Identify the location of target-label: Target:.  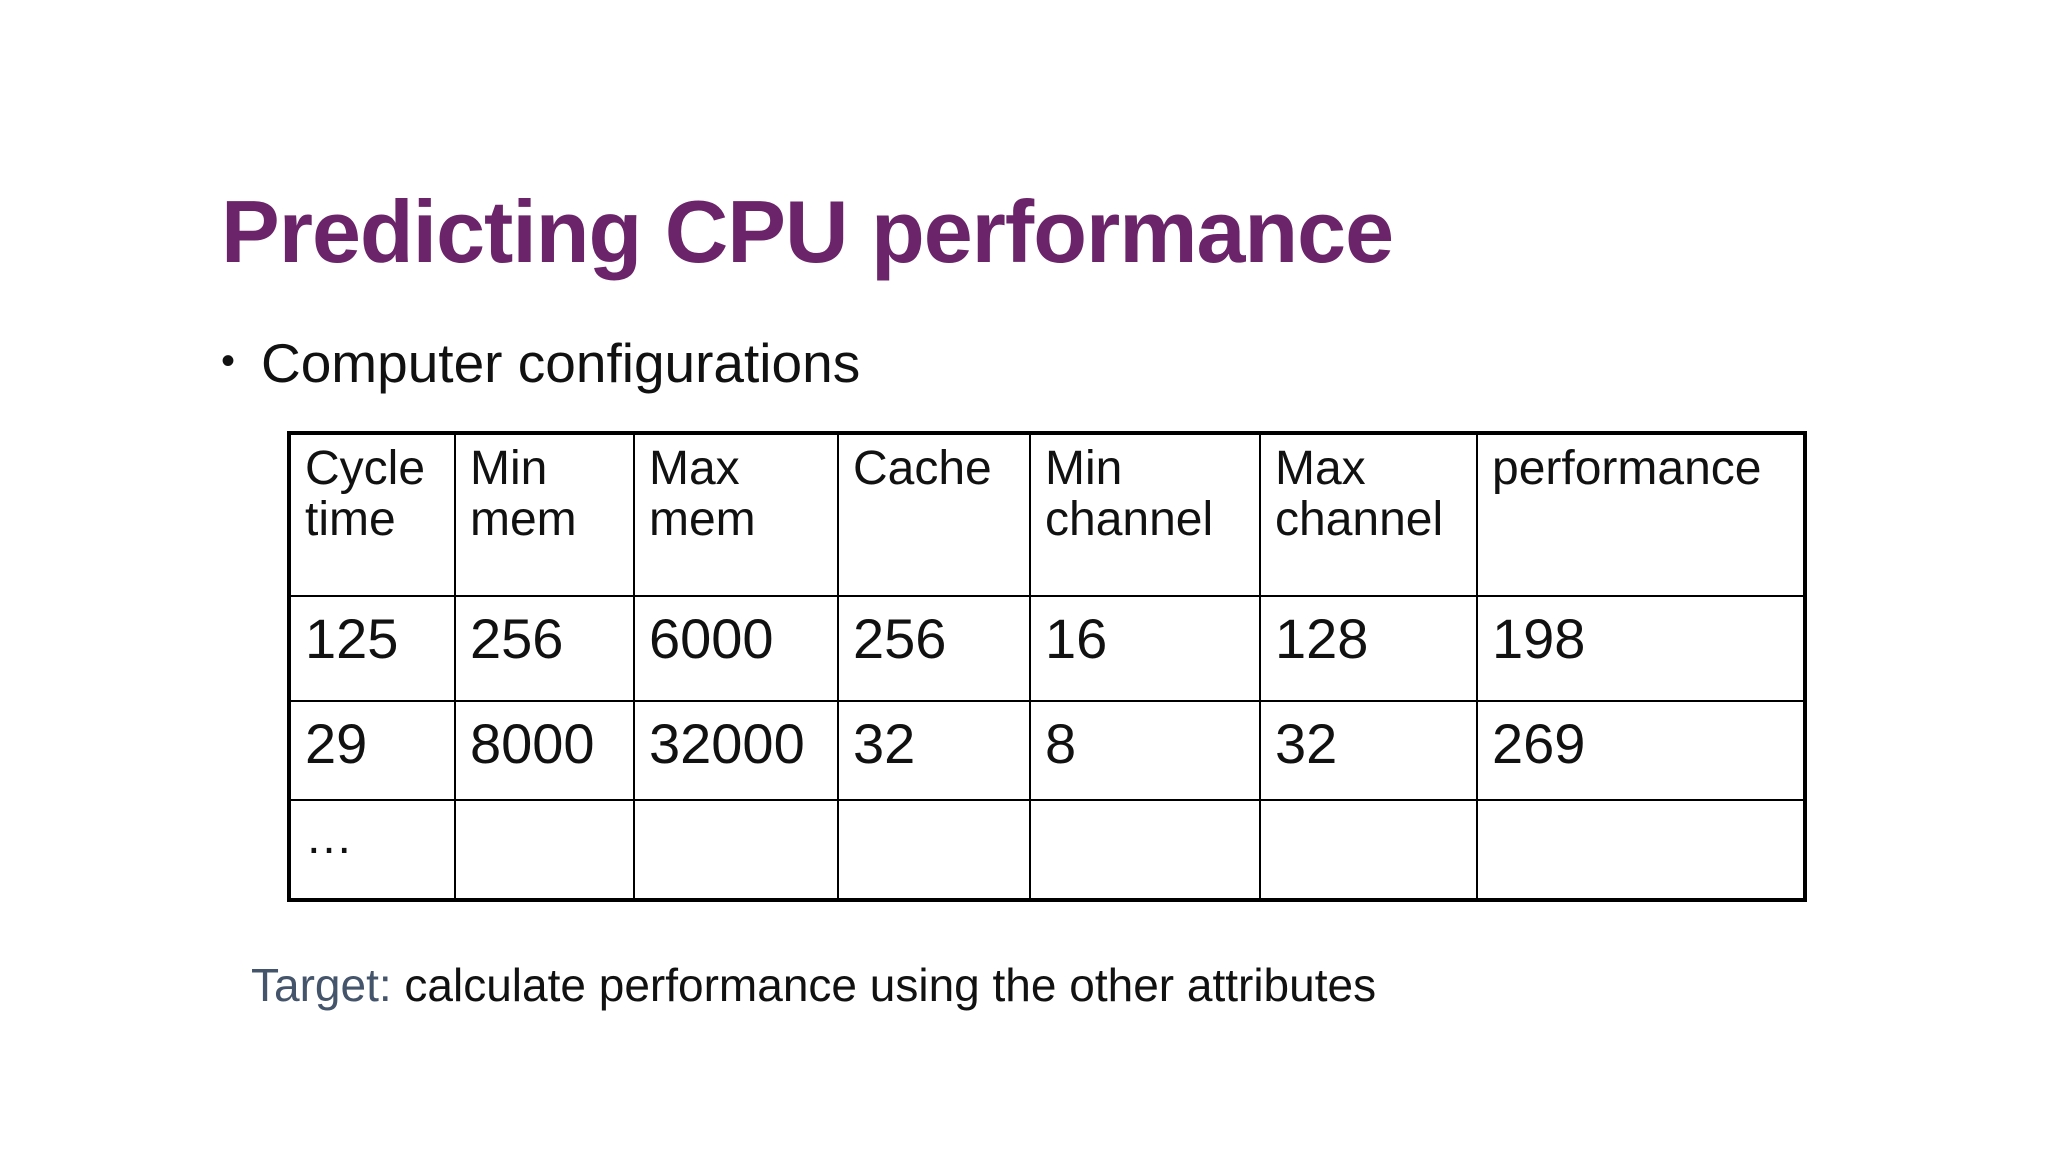
(321, 985).